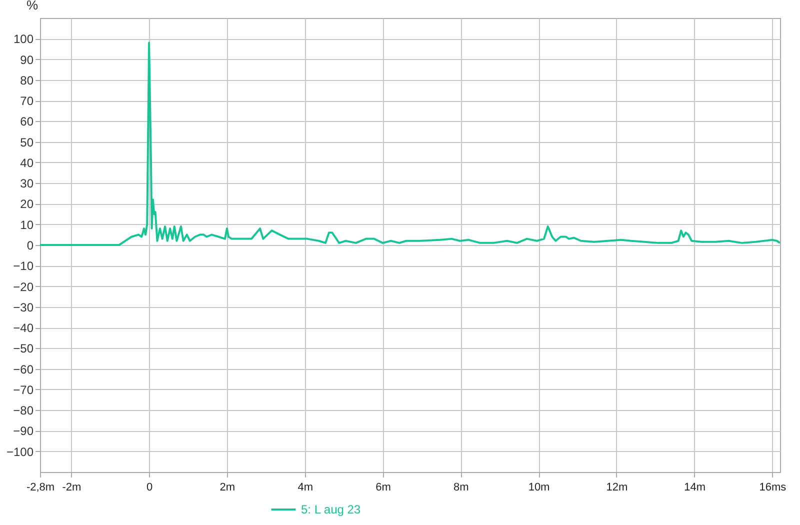 Image resolution: width=800 pixels, height=525 pixels. What do you see at coordinates (23, 411) in the screenshot?
I see `y-tick-label: −80` at bounding box center [23, 411].